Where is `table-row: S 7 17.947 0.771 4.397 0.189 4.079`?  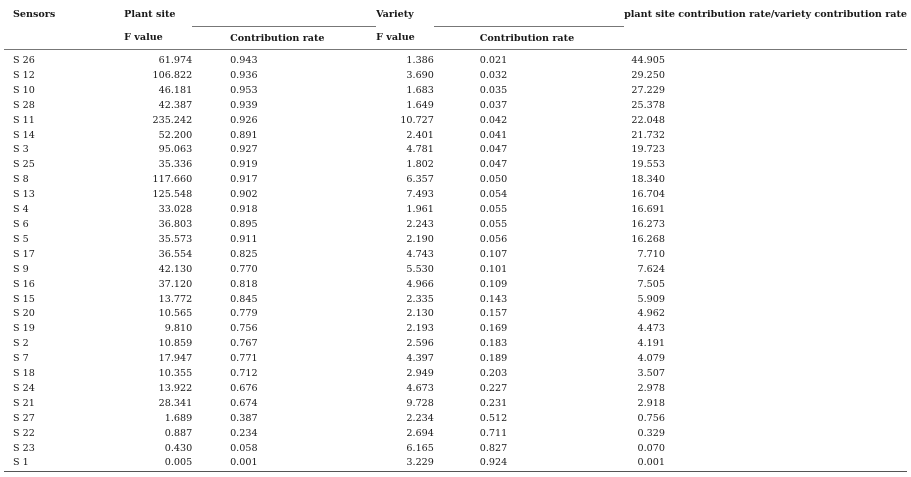
table-row: S 7 17.947 0.771 4.397 0.189 4.079 is located at coordinates (455, 359).